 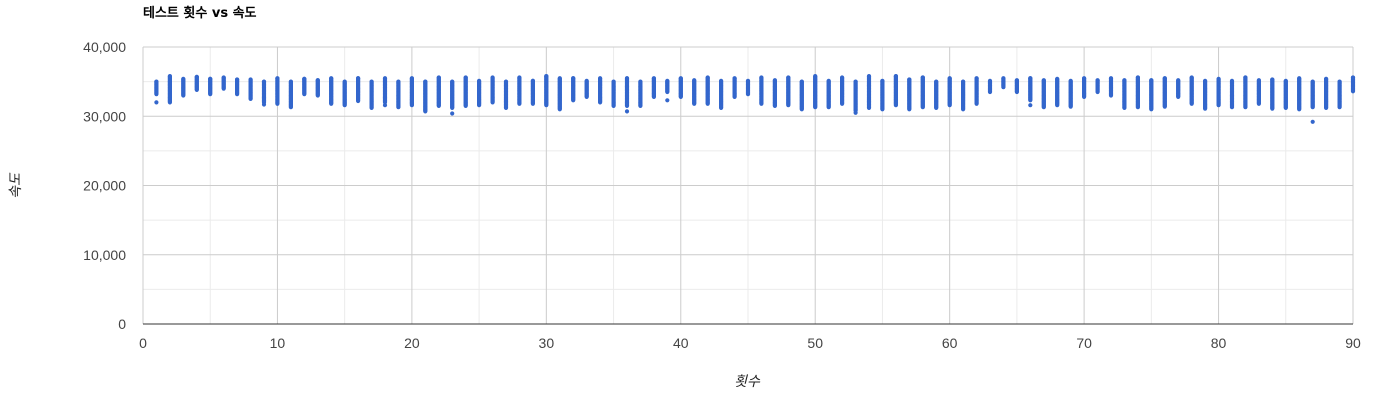 What do you see at coordinates (750, 343) in the screenshot?
I see `x-axis-ticks: 0 10 20 30 40 50 60 70 80 90` at bounding box center [750, 343].